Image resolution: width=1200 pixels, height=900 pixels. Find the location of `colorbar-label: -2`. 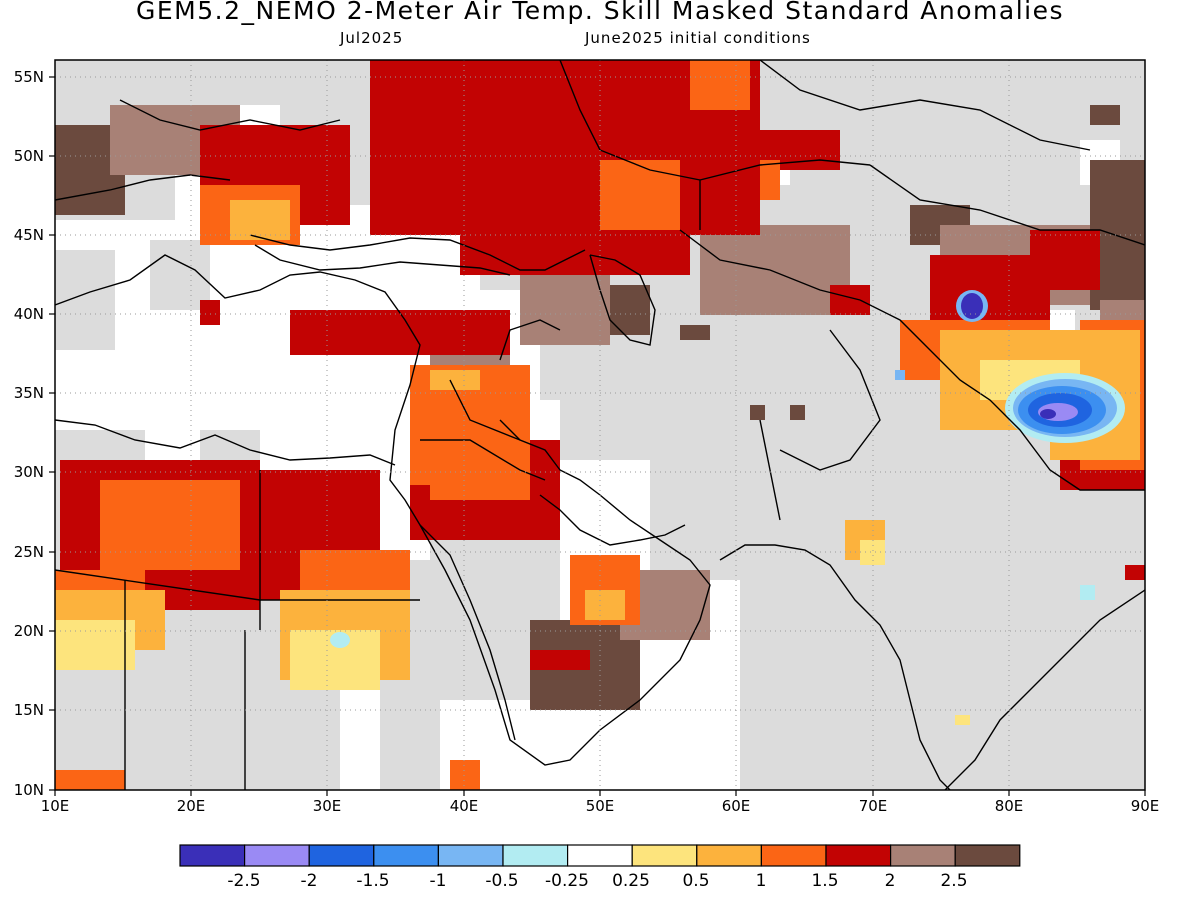

colorbar-label: -2 is located at coordinates (309, 881).